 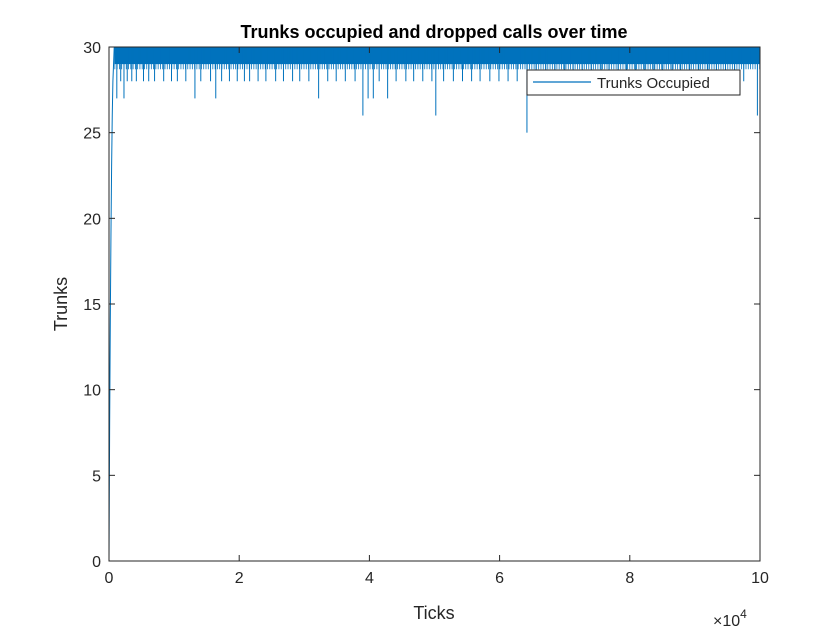 What do you see at coordinates (369, 578) in the screenshot?
I see `x-tick-label: 4` at bounding box center [369, 578].